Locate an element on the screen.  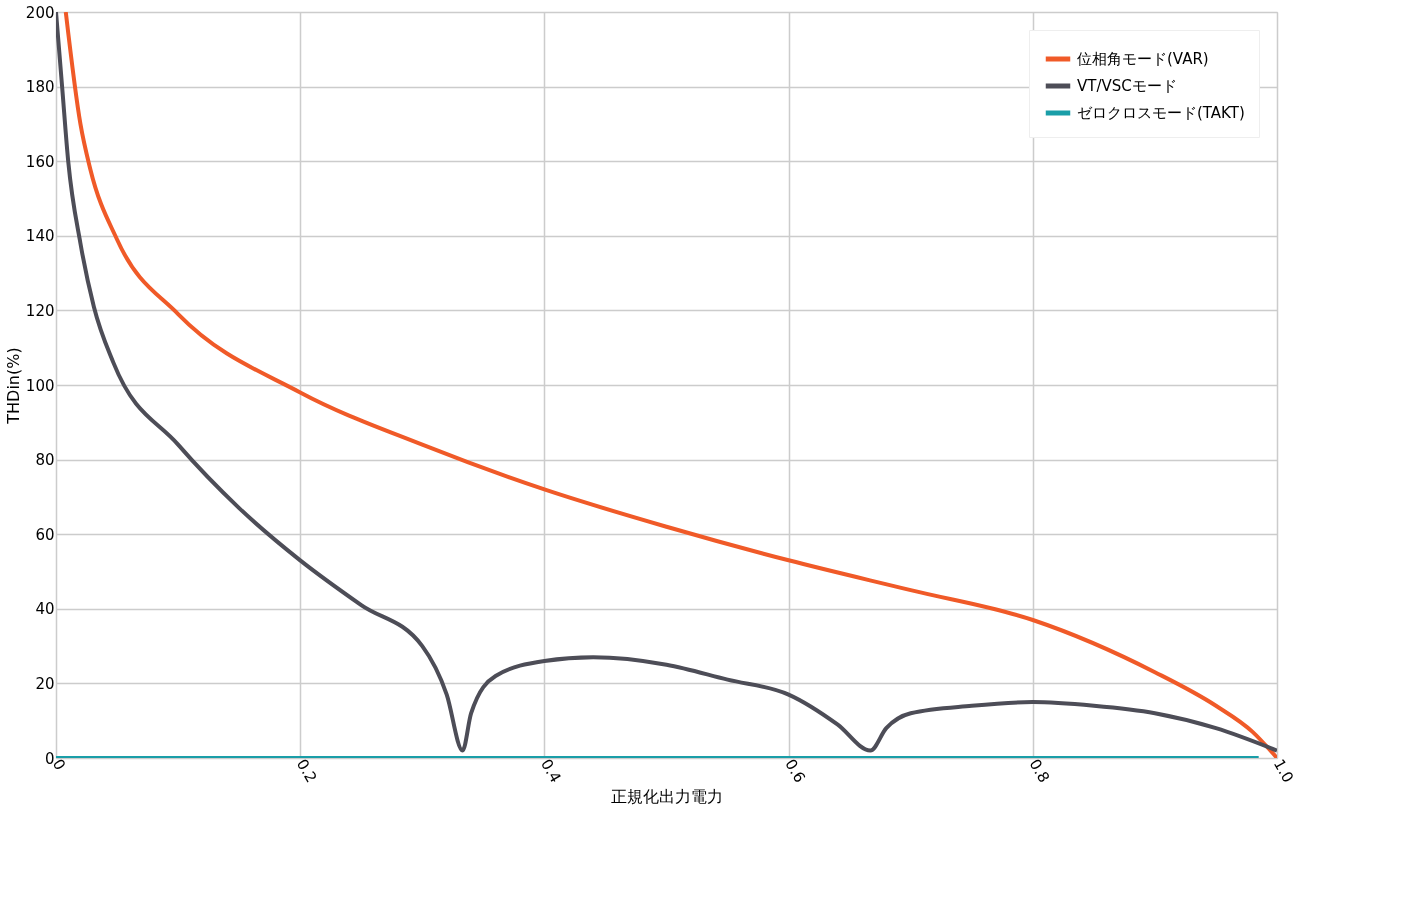
legend-label: ゼロクロスモード(TAKT) is located at coordinates (1161, 113).